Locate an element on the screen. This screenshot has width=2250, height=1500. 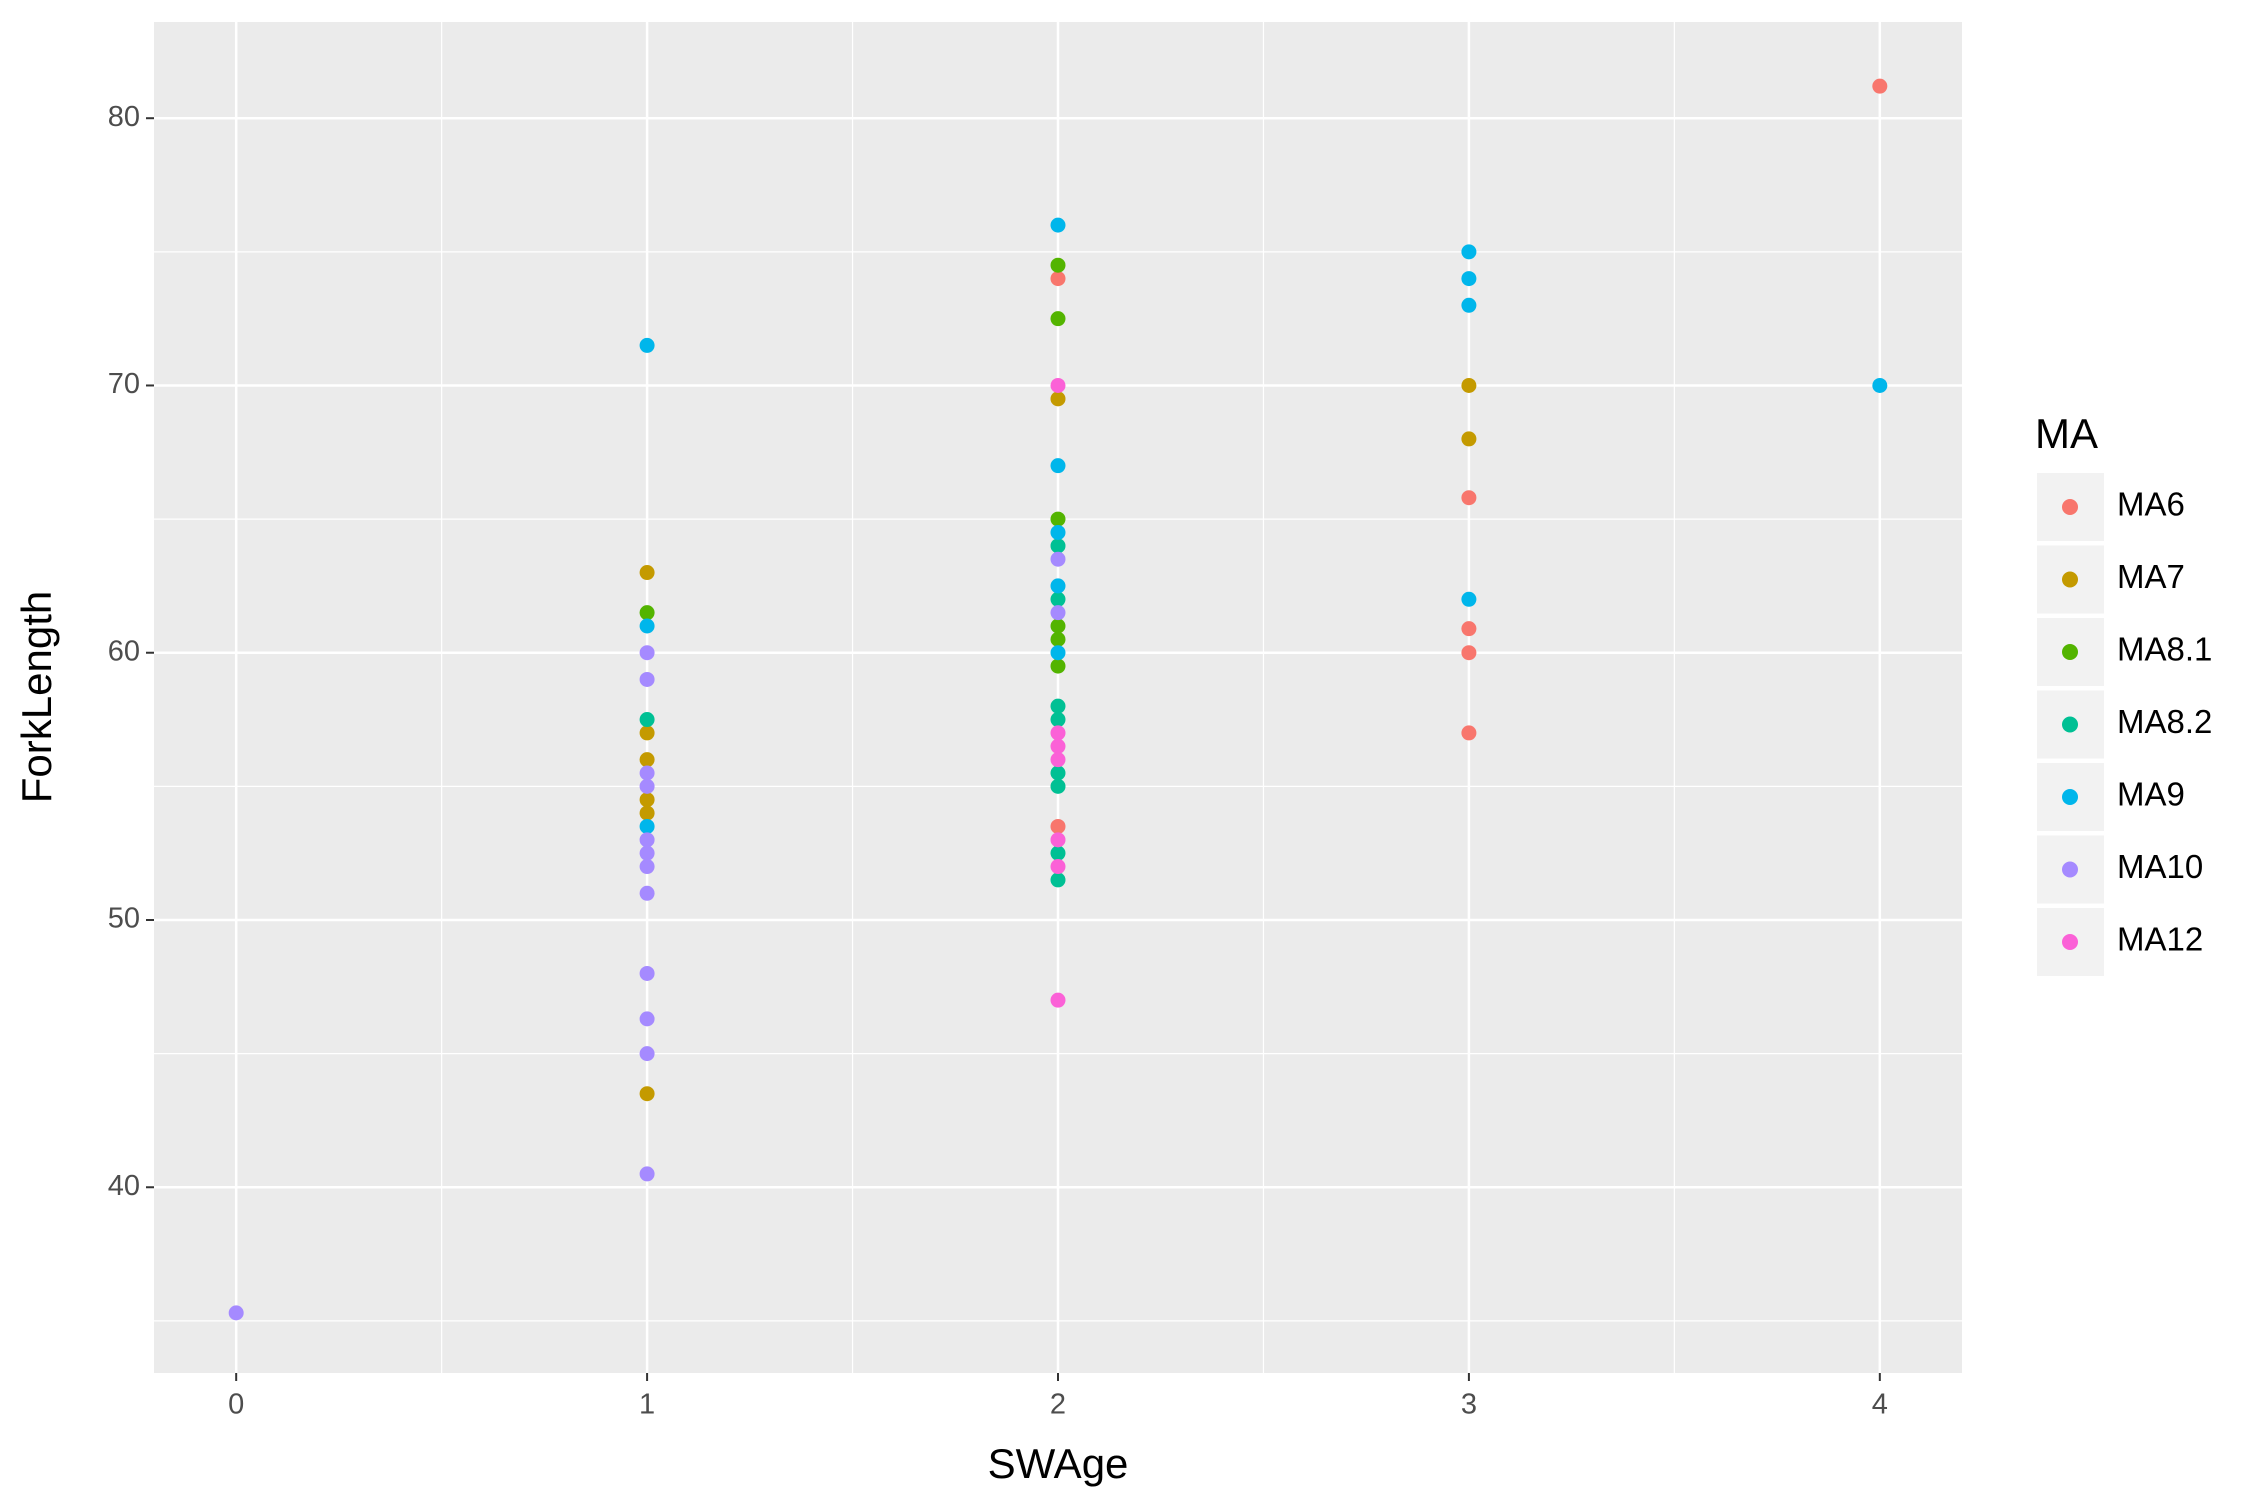
legend-label: MA9 is located at coordinates (2151, 794).